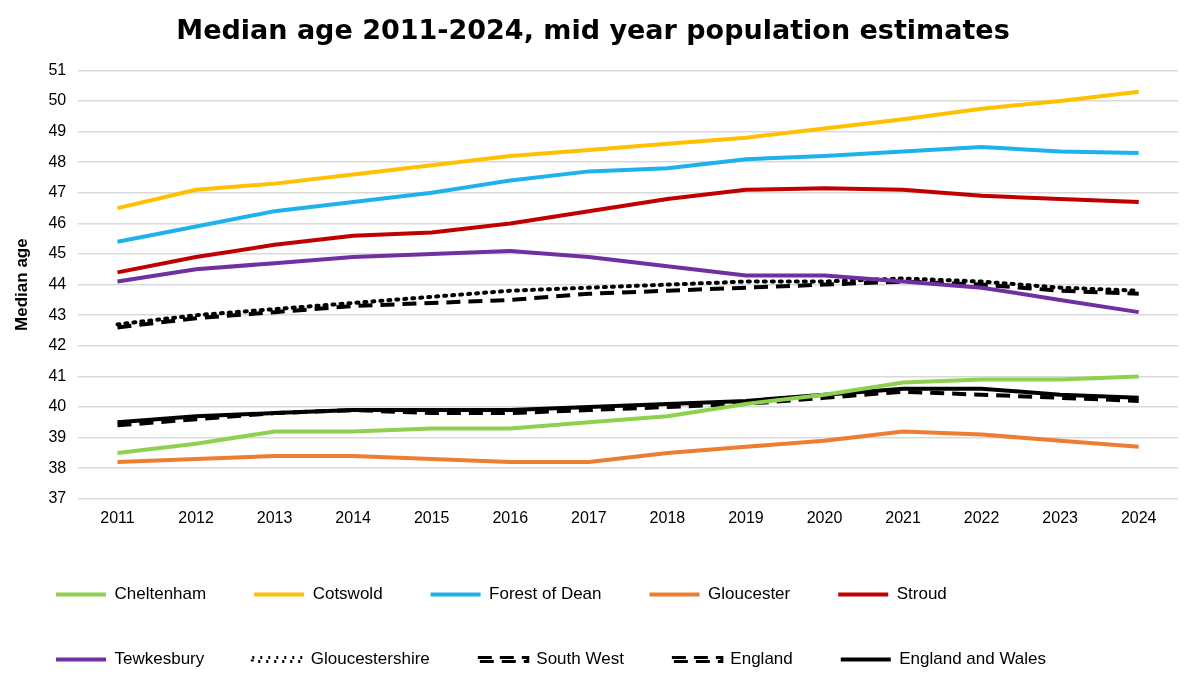  Describe the element at coordinates (57, 284) in the screenshot. I see `y-tick-label: 44` at that location.